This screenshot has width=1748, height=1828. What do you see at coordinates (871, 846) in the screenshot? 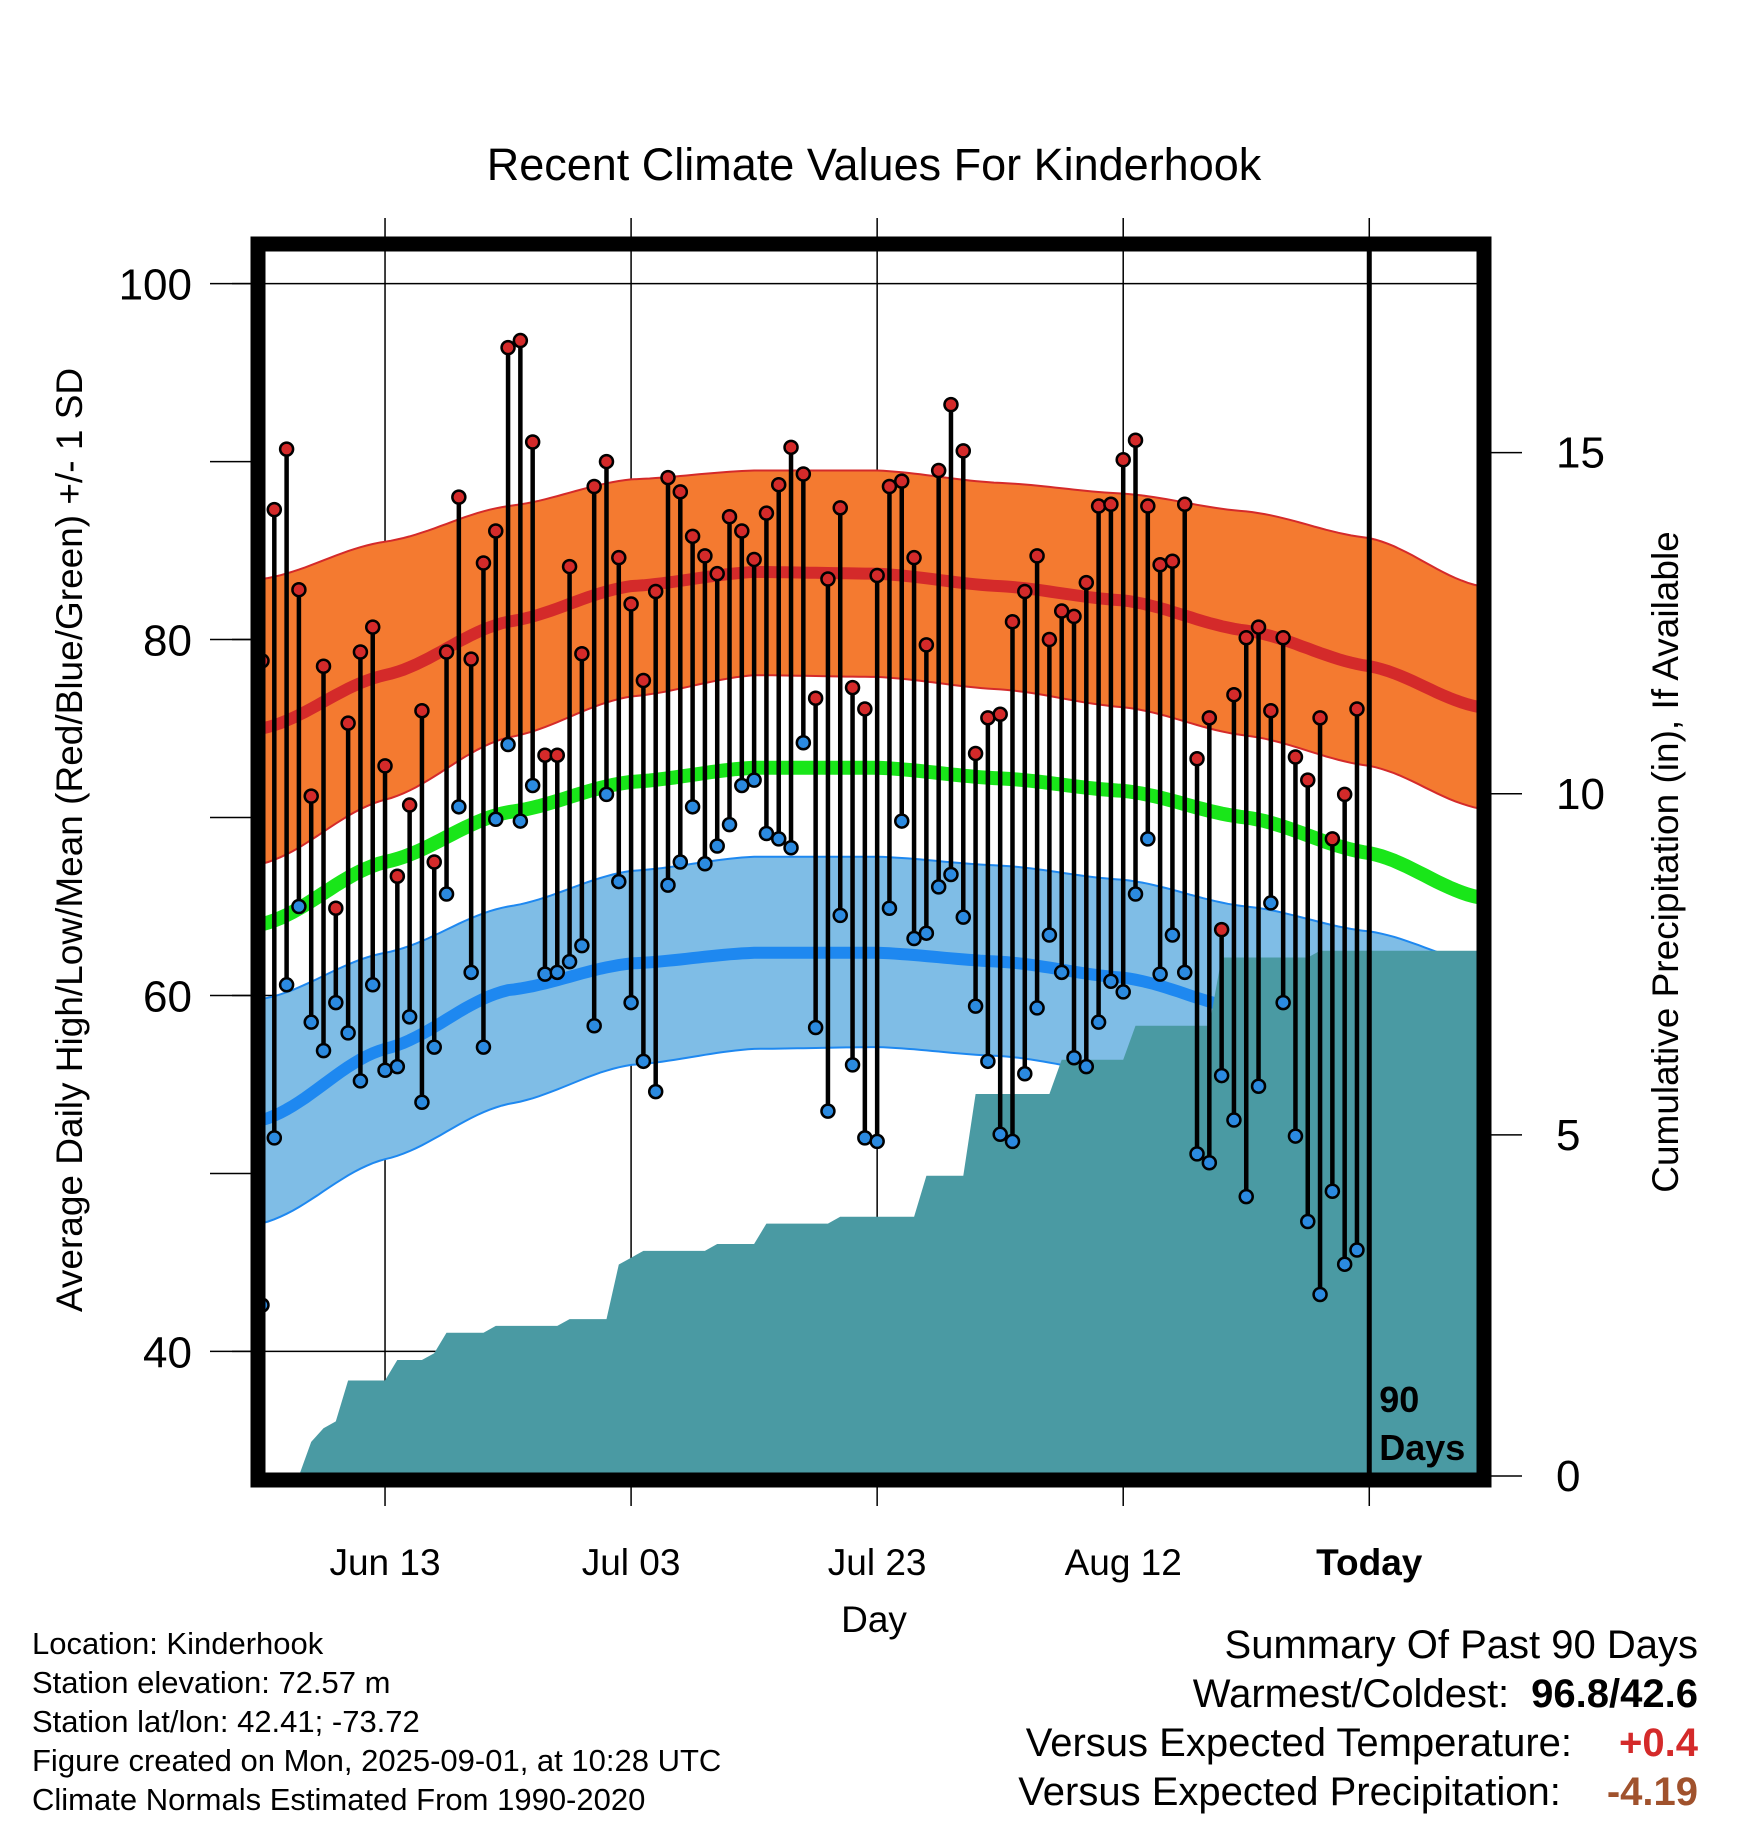
I see `mean-normal-line` at bounding box center [871, 846].